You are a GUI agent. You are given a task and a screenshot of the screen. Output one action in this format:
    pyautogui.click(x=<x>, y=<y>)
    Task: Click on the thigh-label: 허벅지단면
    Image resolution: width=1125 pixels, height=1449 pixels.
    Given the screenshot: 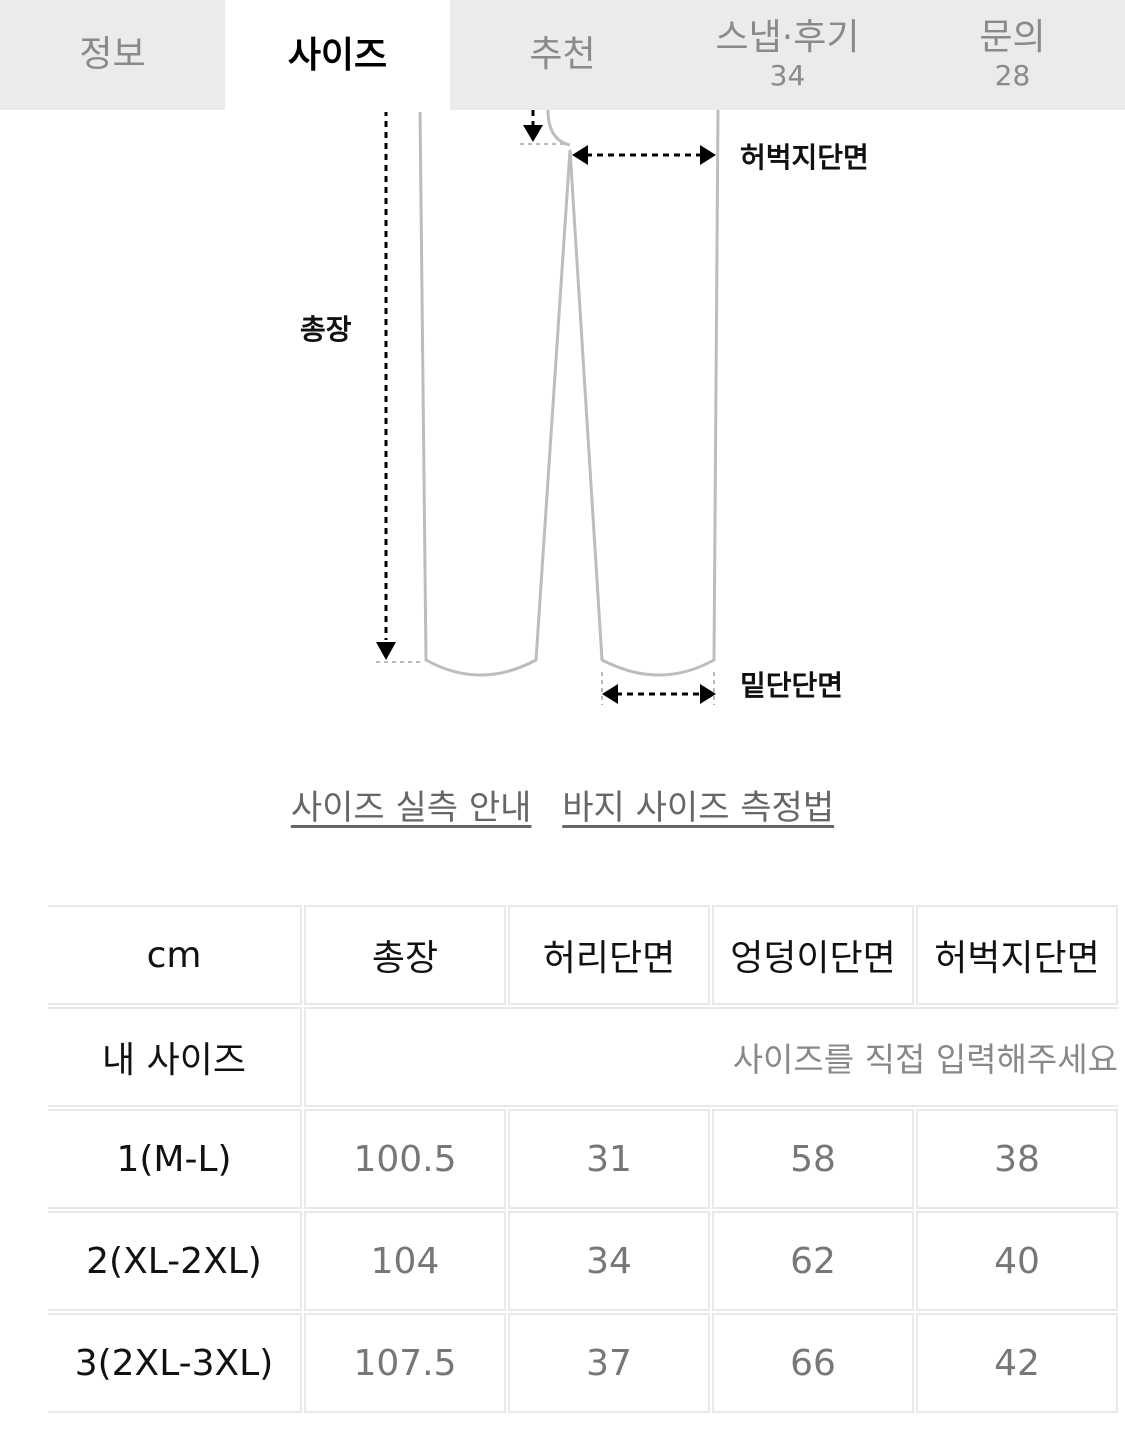 What is the action you would take?
    pyautogui.click(x=804, y=157)
    